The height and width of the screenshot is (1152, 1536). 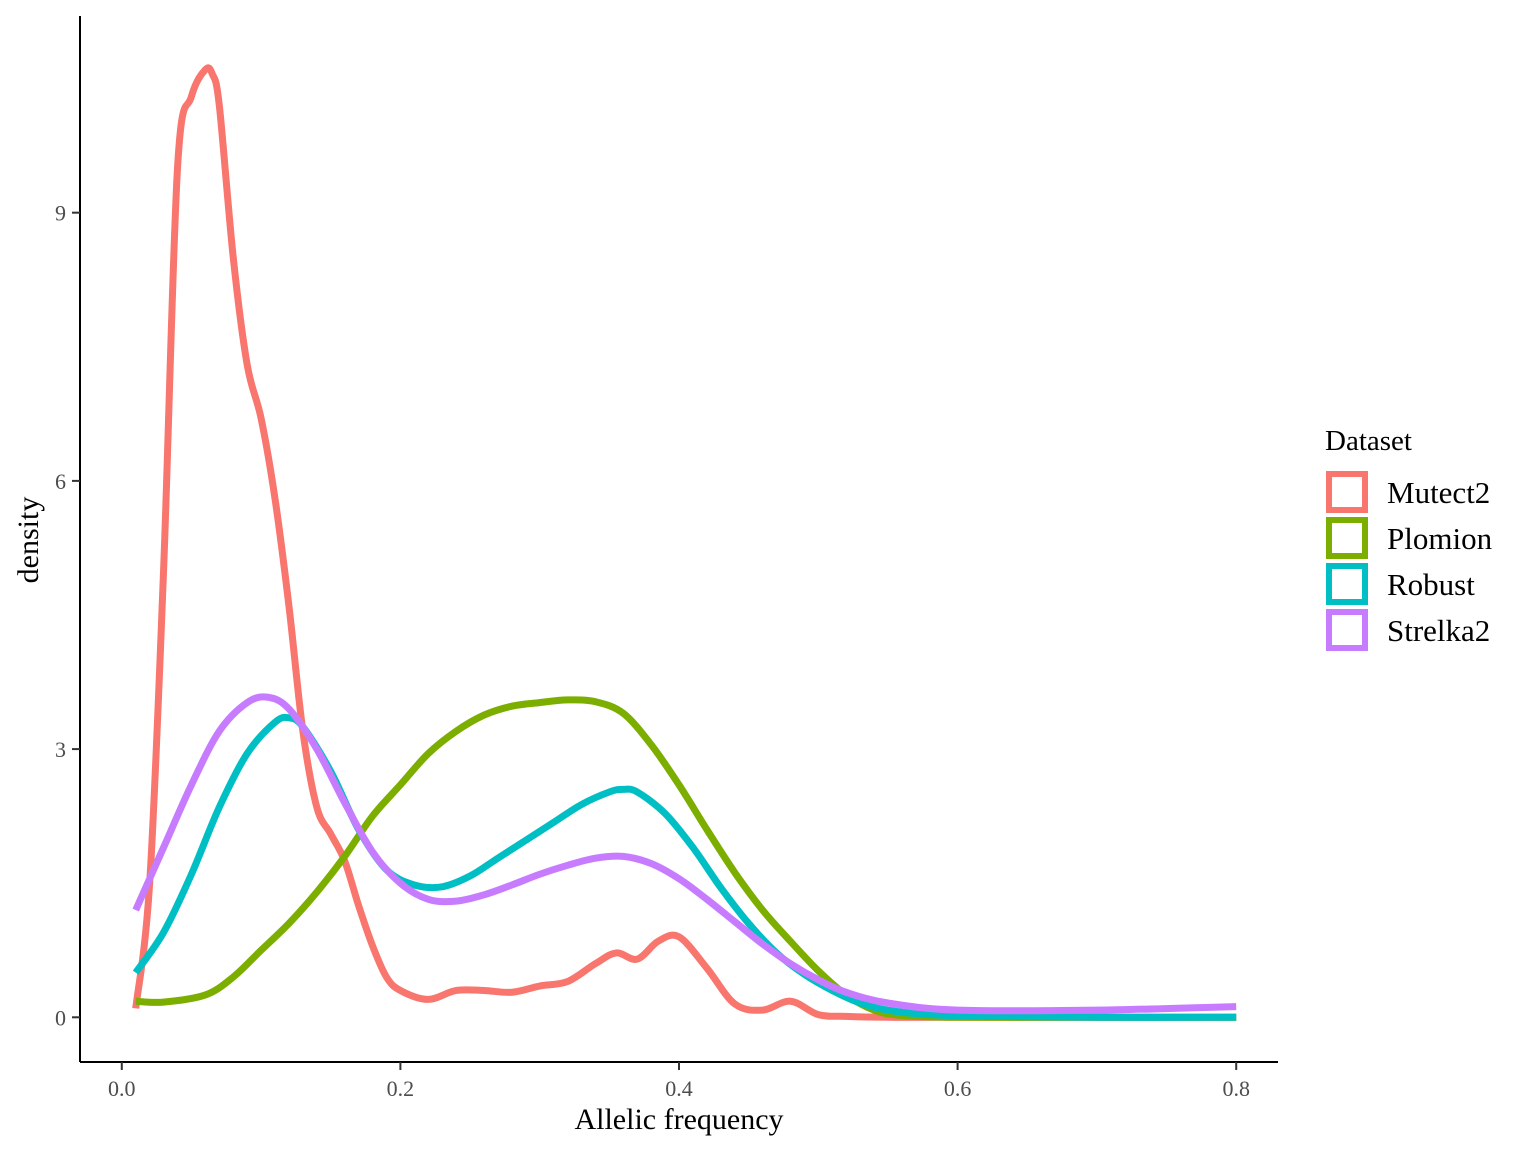 What do you see at coordinates (1438, 630) in the screenshot?
I see `legend-label-strelka2: Strelka2` at bounding box center [1438, 630].